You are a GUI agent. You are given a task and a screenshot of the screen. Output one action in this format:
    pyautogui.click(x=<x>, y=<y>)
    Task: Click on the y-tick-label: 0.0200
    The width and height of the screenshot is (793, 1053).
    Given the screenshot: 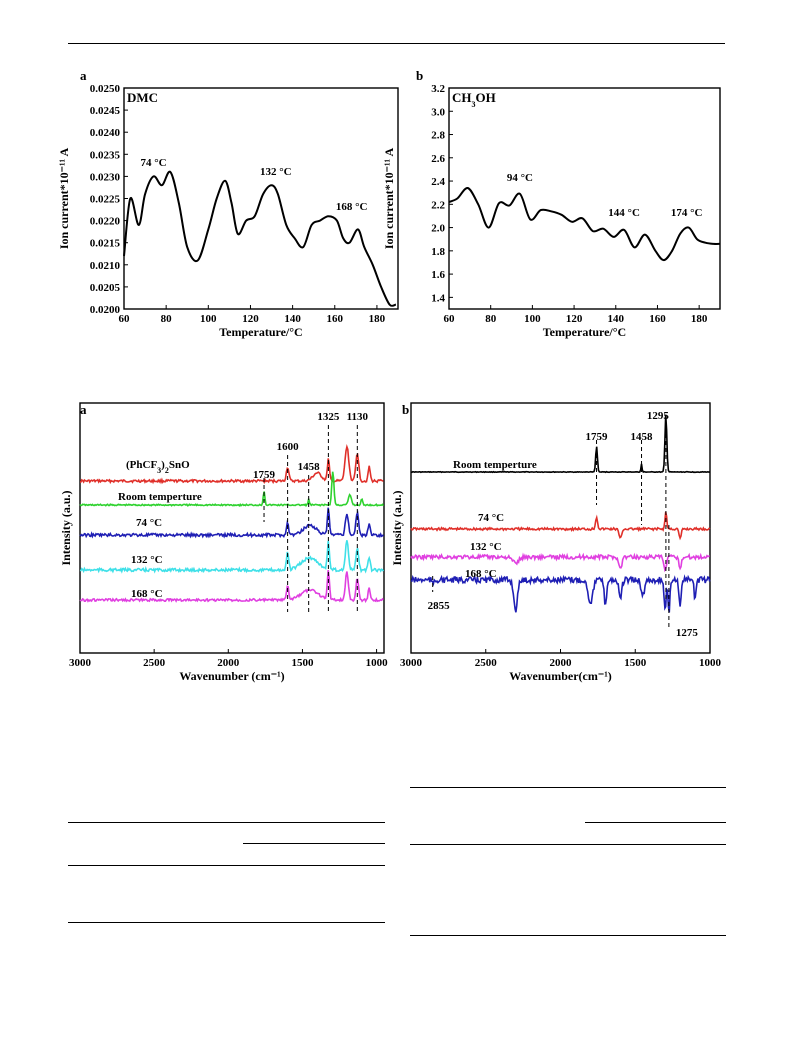 What is the action you would take?
    pyautogui.click(x=105, y=310)
    